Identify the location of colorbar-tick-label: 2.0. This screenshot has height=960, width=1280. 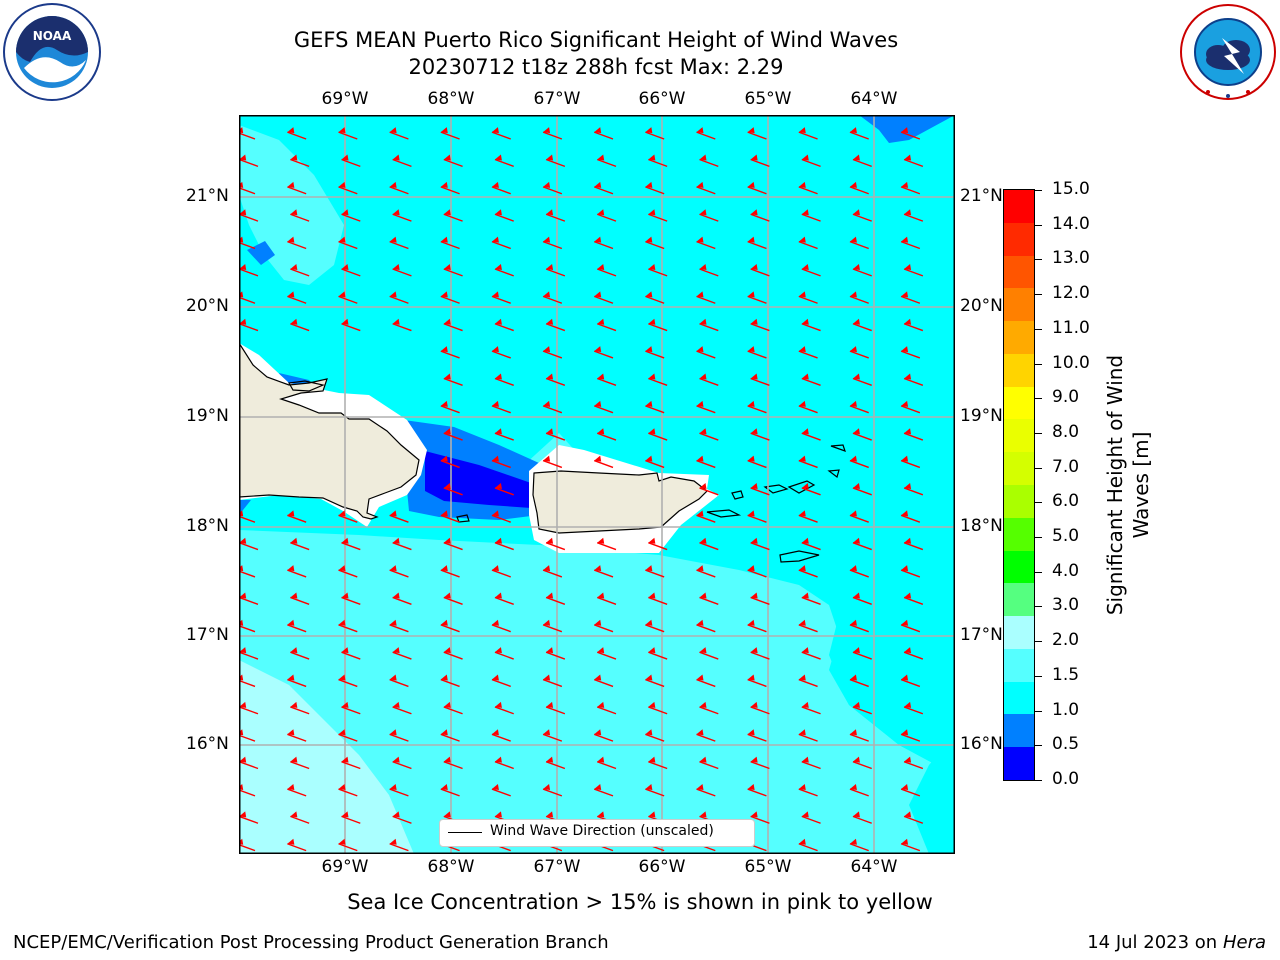
(1066, 640).